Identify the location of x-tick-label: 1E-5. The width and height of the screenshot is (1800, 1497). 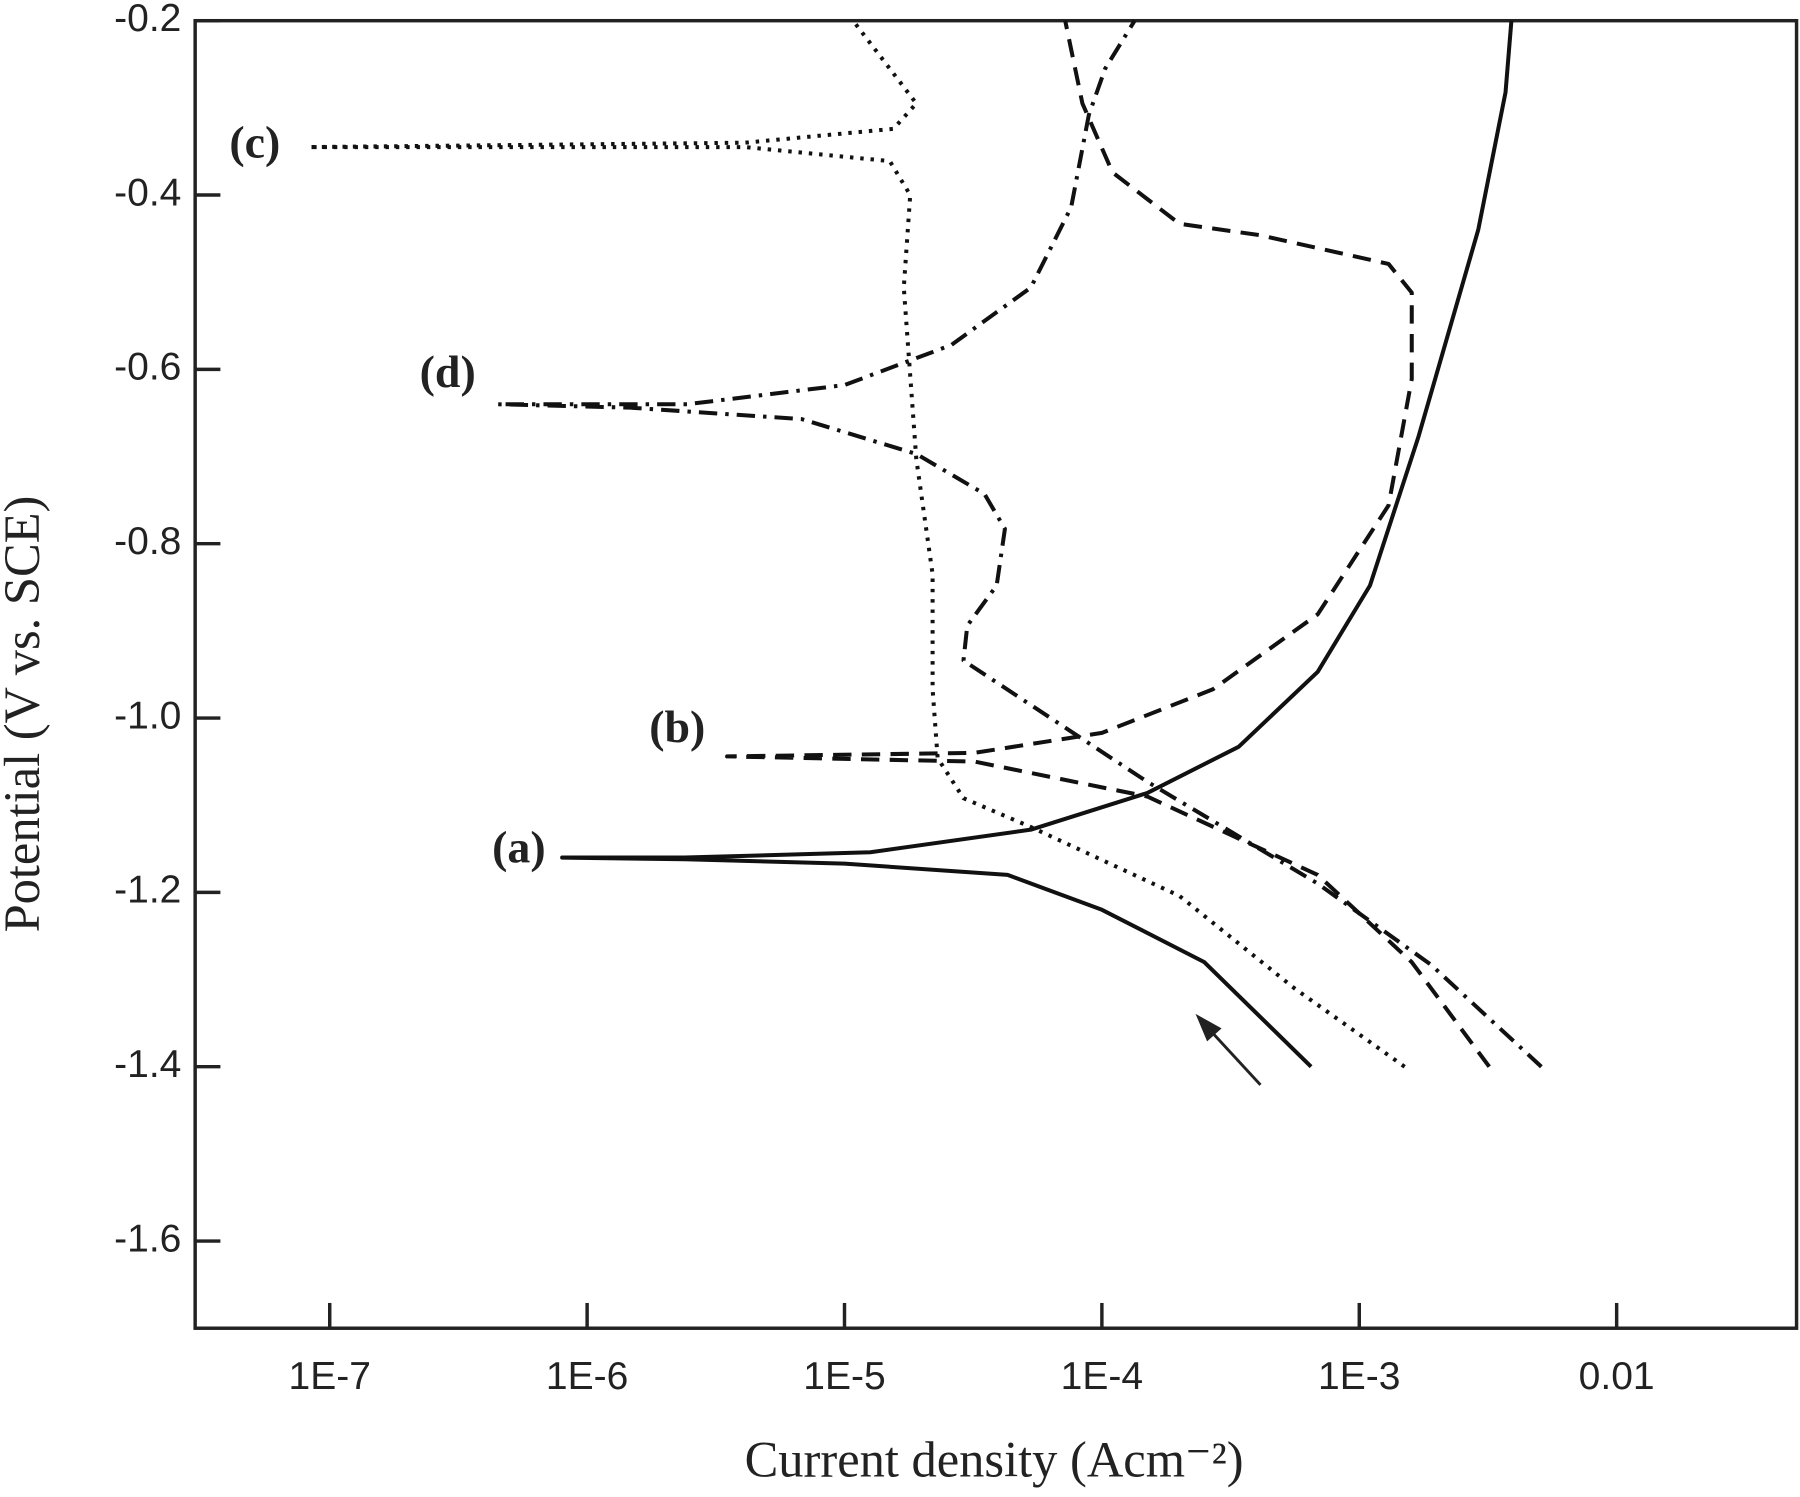
(844, 1376).